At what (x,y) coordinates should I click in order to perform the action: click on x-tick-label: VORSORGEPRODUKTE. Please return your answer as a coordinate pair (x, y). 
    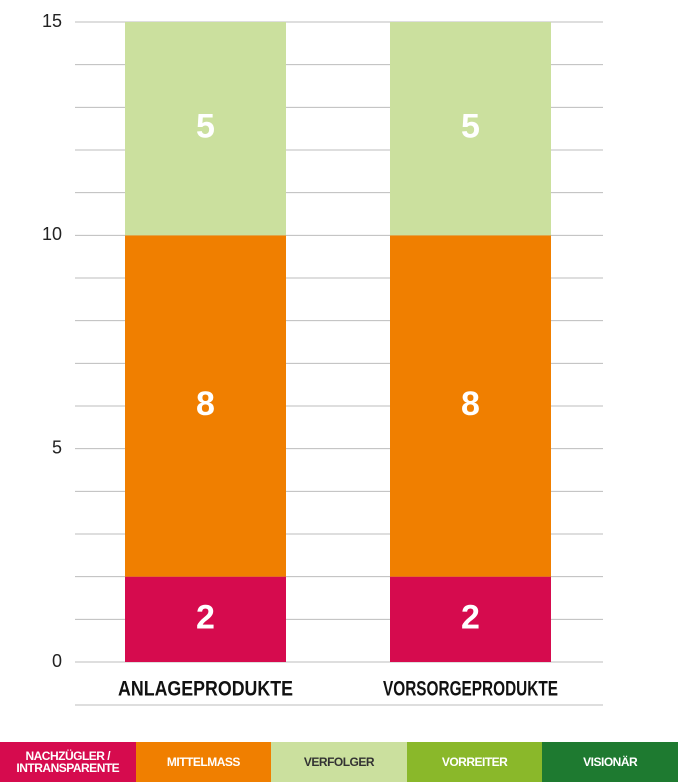
    Looking at the image, I should click on (470, 689).